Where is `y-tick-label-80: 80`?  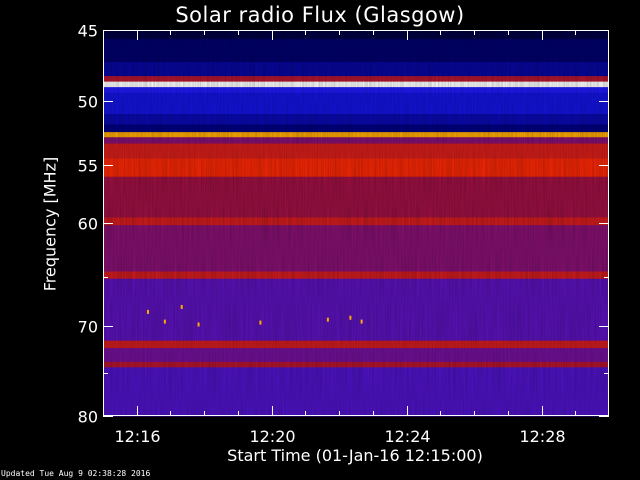 y-tick-label-80: 80 is located at coordinates (88, 417).